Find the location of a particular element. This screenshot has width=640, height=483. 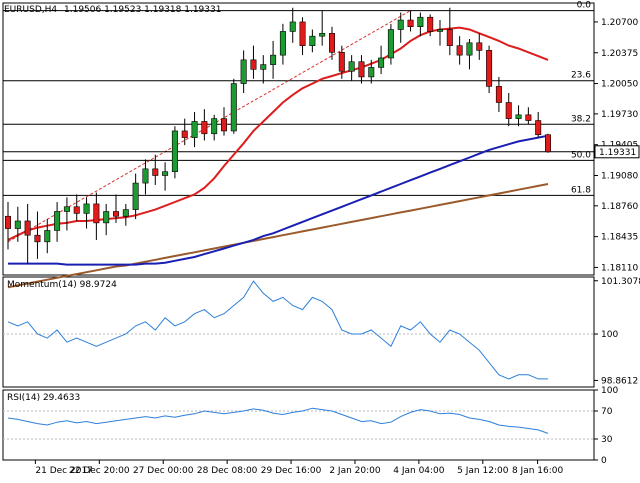

rsi-tick-label: 70 is located at coordinates (607, 412).